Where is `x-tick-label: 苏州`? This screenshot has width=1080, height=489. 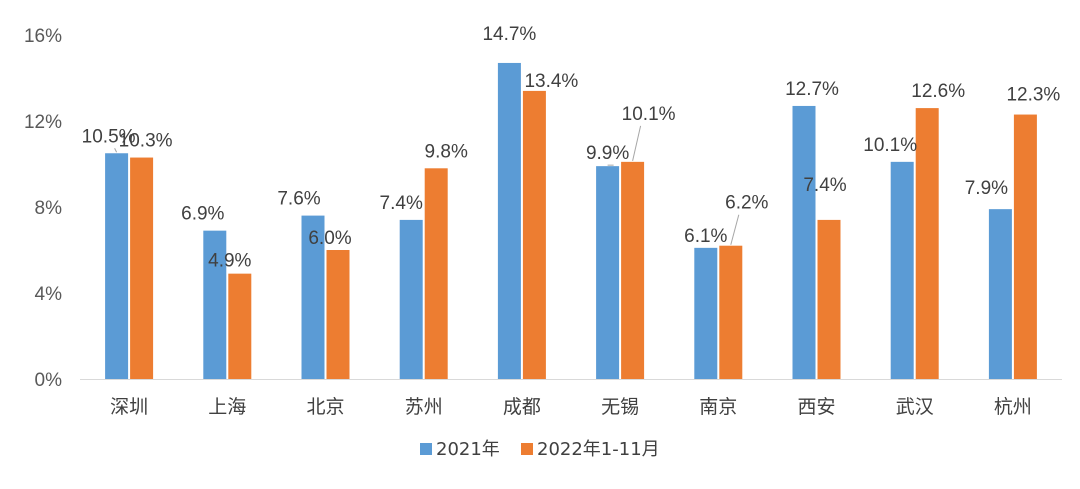 x-tick-label: 苏州 is located at coordinates (424, 407).